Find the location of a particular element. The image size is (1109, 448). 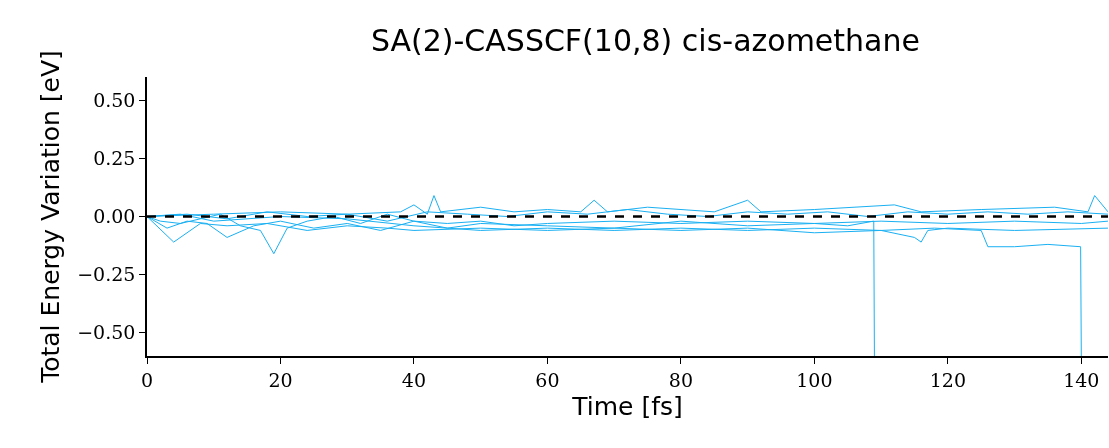

x-tick-label: 120 is located at coordinates (947, 379).